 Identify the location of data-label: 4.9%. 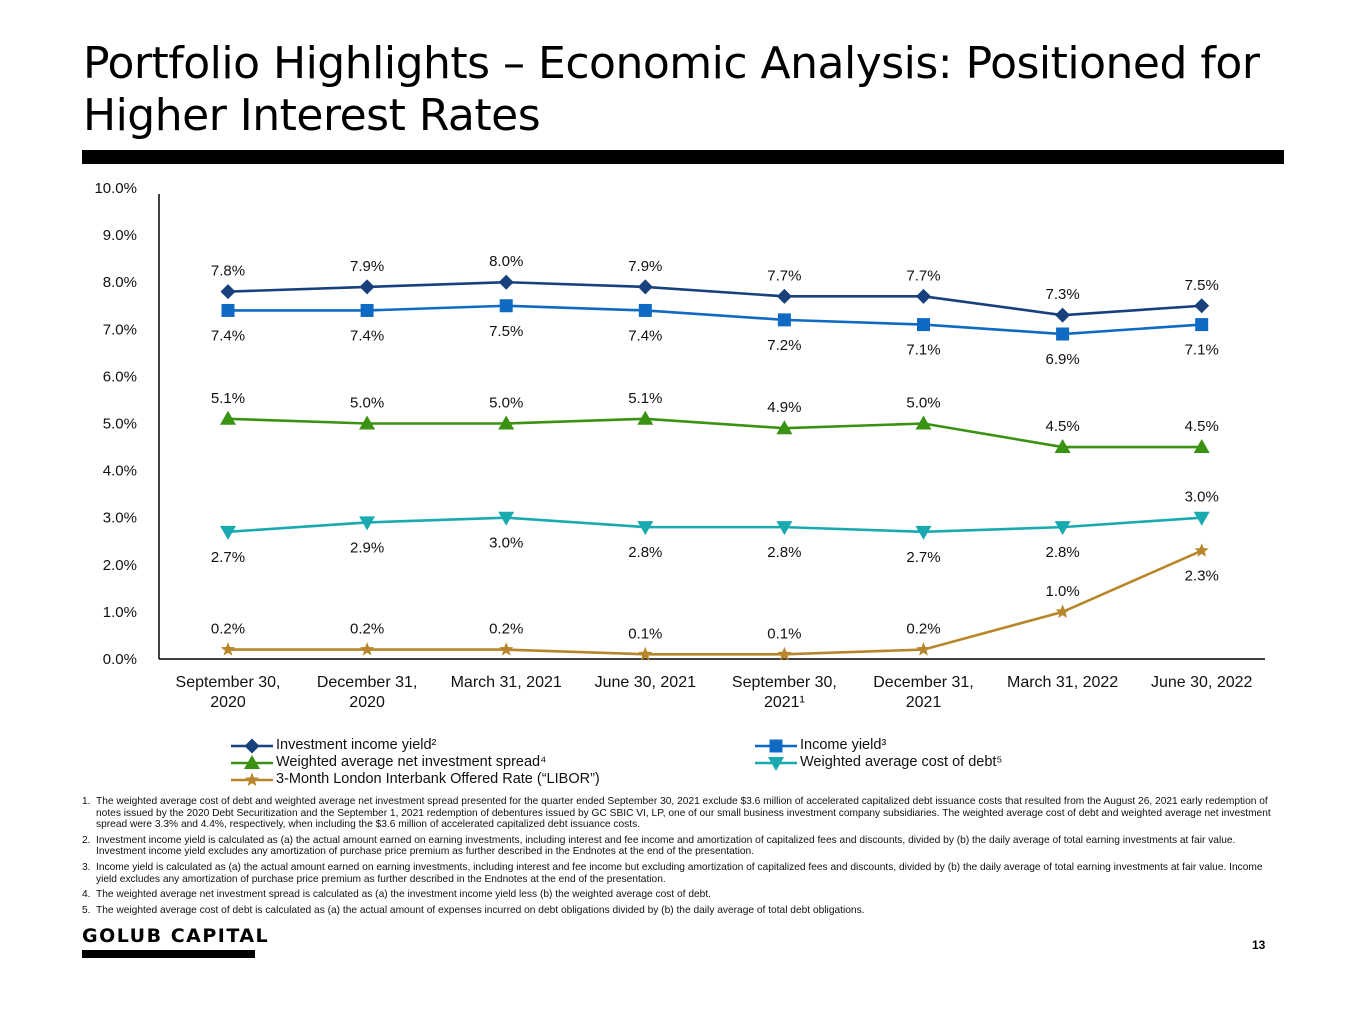
(784, 407).